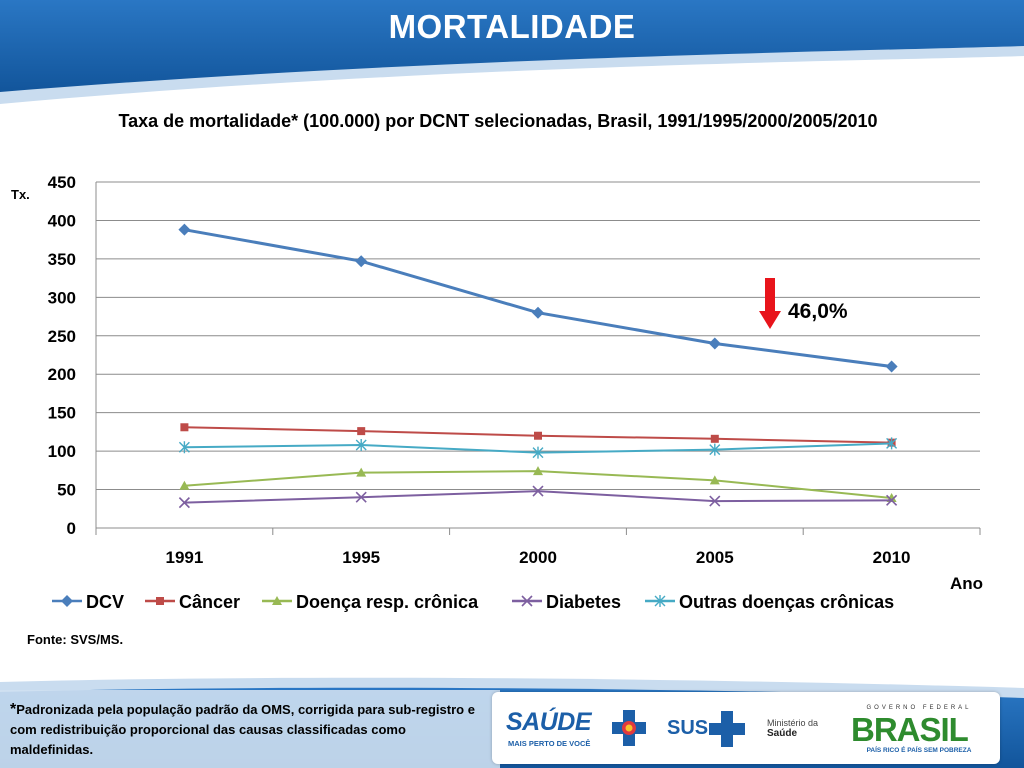 The width and height of the screenshot is (1024, 768). Describe the element at coordinates (62, 220) in the screenshot. I see `y-tick-label: 400` at that location.